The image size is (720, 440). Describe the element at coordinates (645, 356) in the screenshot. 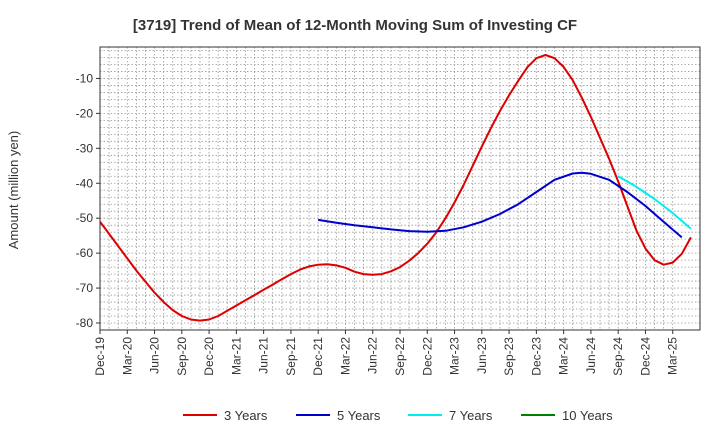

I see `x-tick-label: Dec-24` at that location.